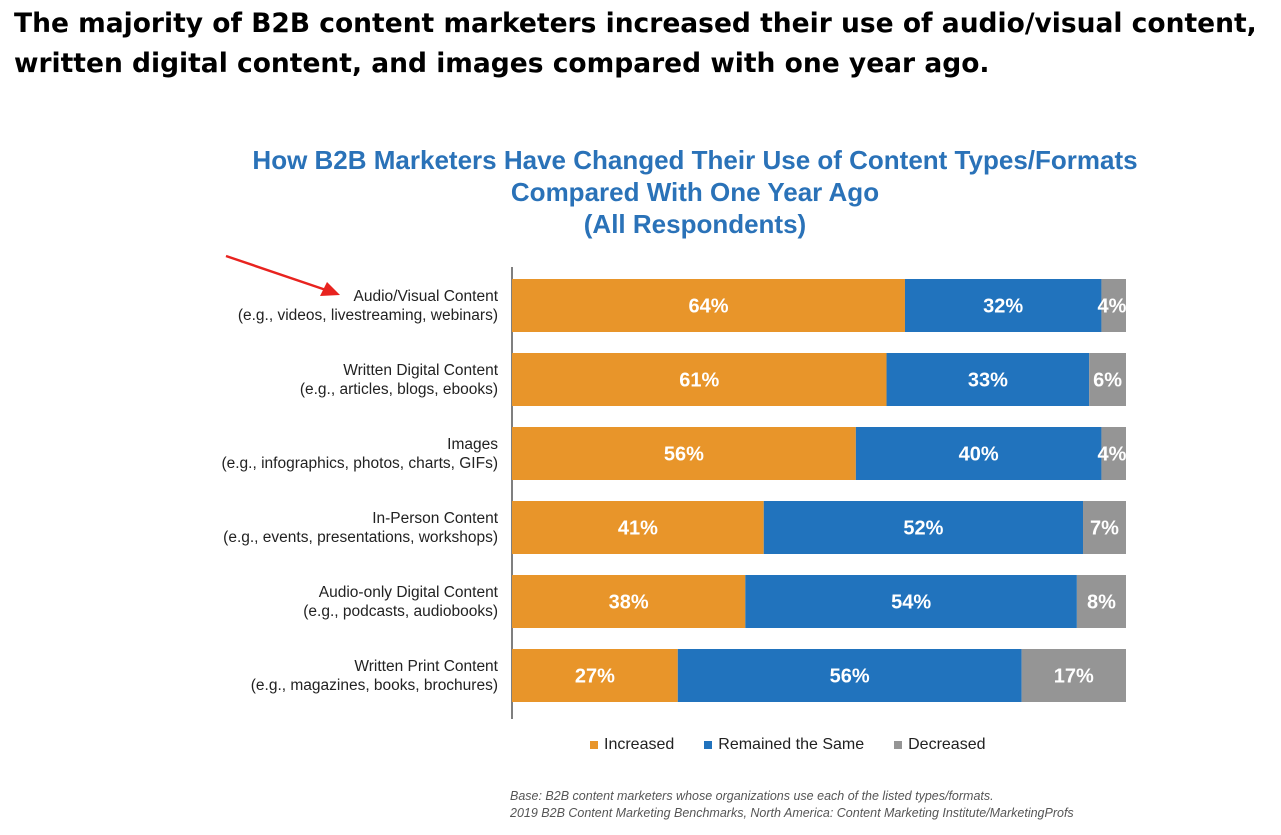  I want to click on data-label: 6%, so click(1107, 381).